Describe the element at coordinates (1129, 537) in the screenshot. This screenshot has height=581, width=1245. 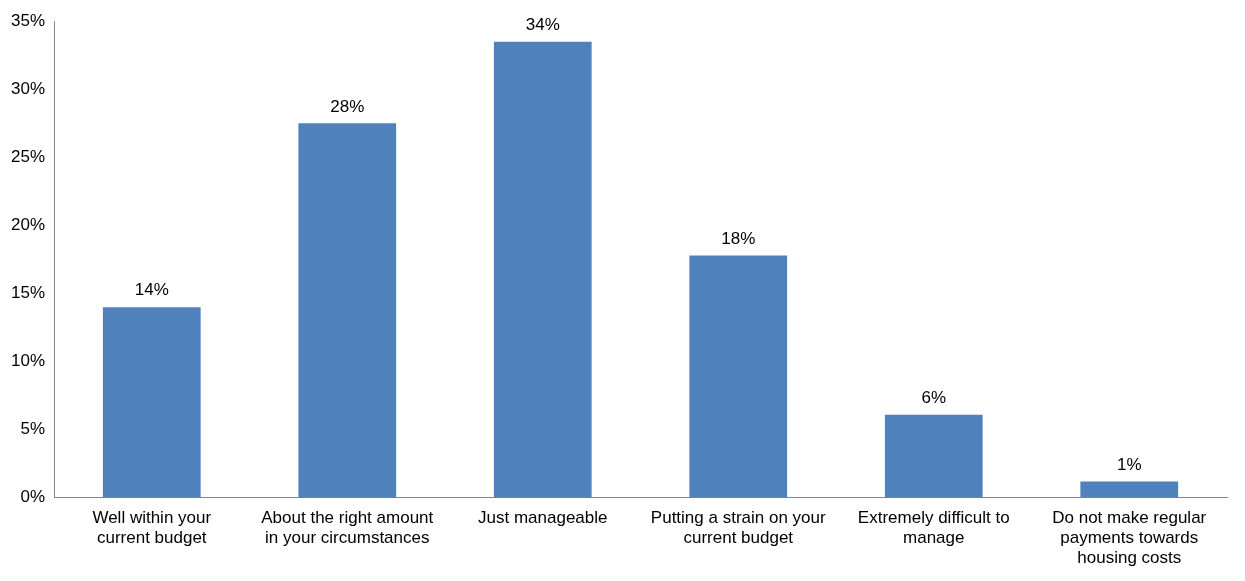
I see `x-tick-label: Do not make regular payments towards housing costs` at that location.